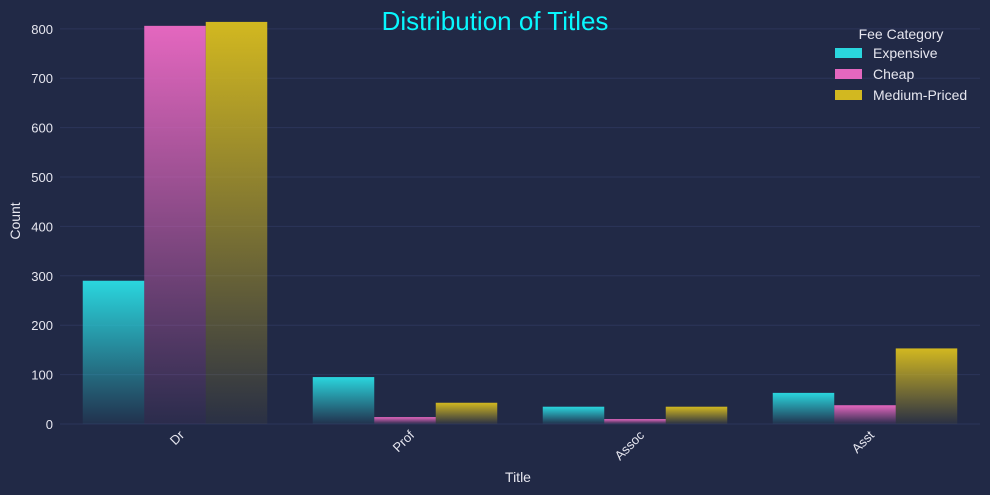 The image size is (990, 495). Describe the element at coordinates (522, 445) in the screenshot. I see `x-axis-ticks: Dr Prof Assoc Asst` at that location.